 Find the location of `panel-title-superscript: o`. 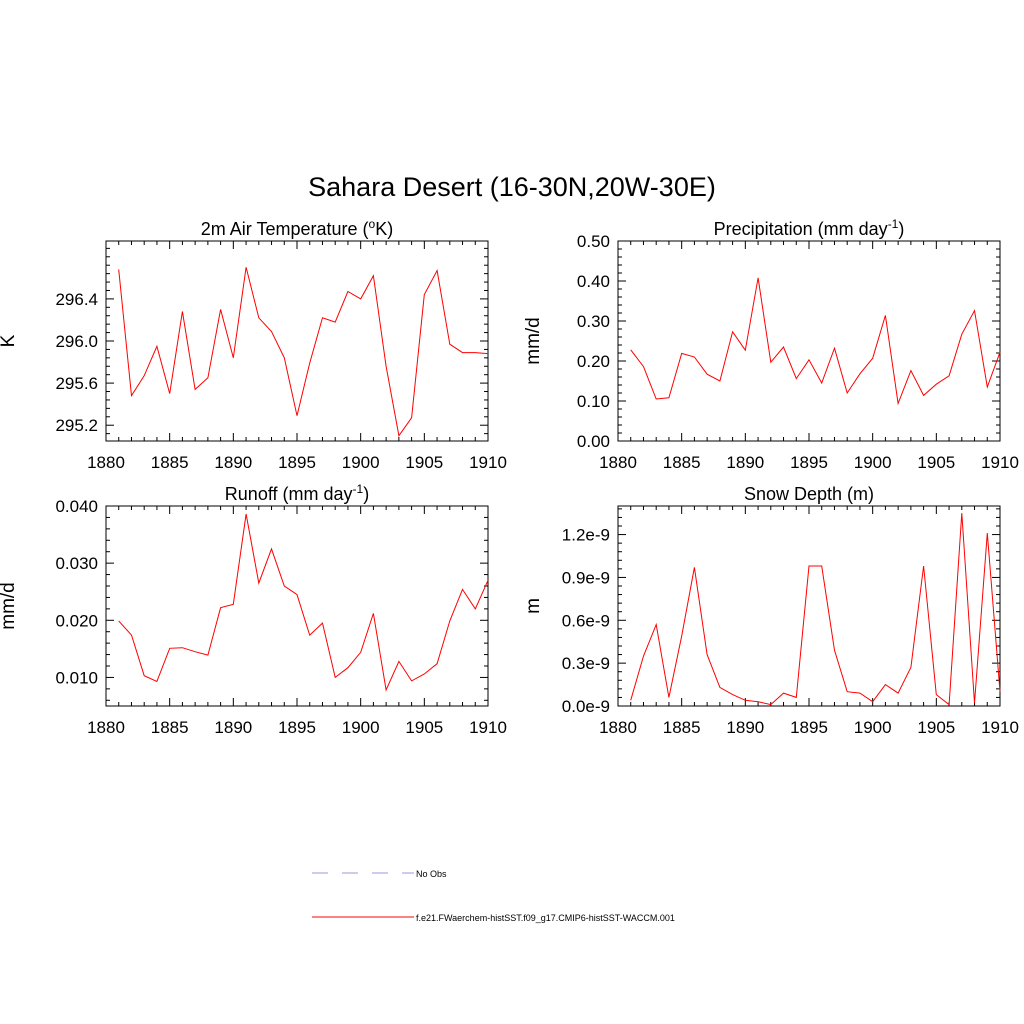

panel-title-superscript: o is located at coordinates (372, 224).